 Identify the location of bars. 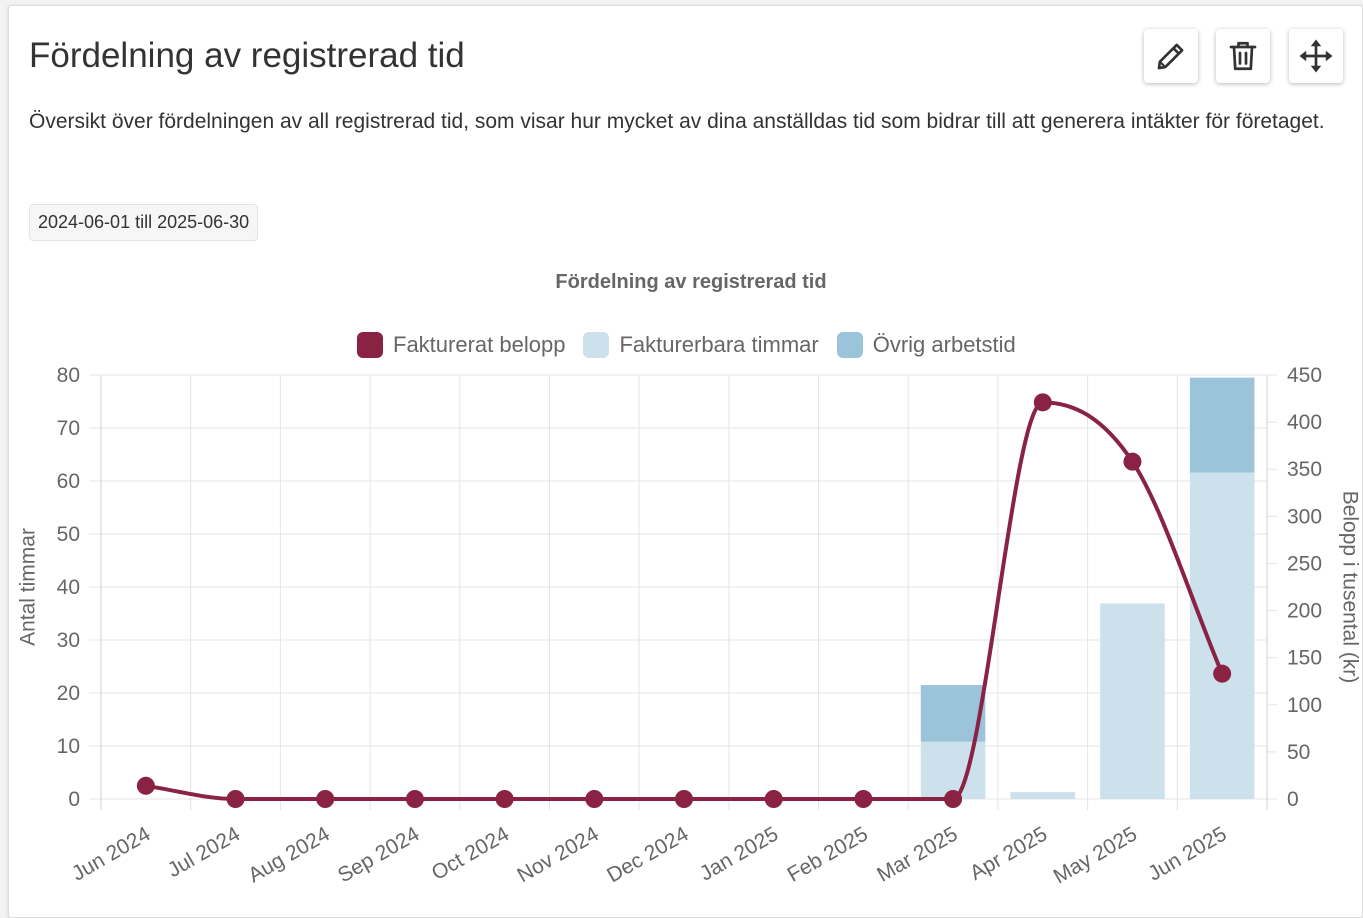
(1087, 588).